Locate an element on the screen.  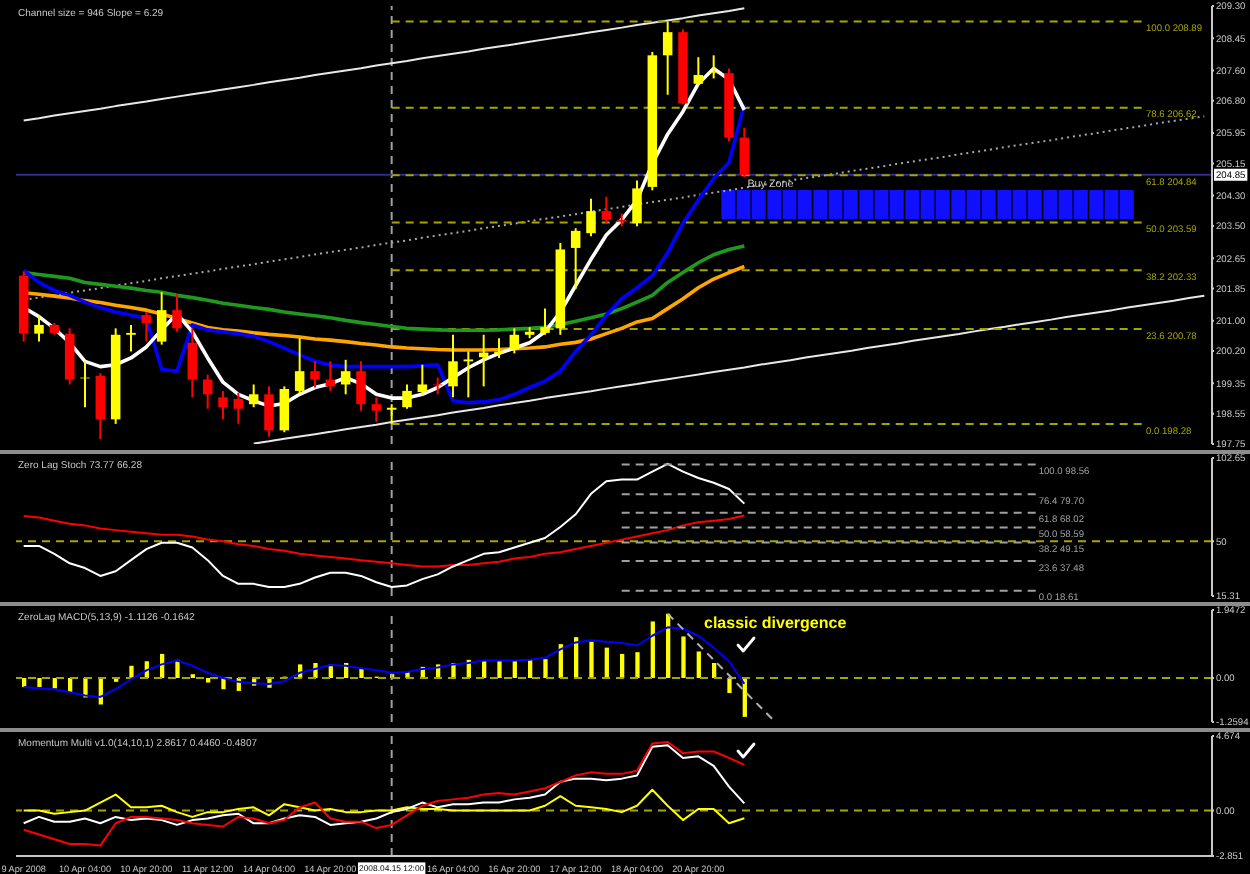
annotation: classic divergence is located at coordinates (776, 623).